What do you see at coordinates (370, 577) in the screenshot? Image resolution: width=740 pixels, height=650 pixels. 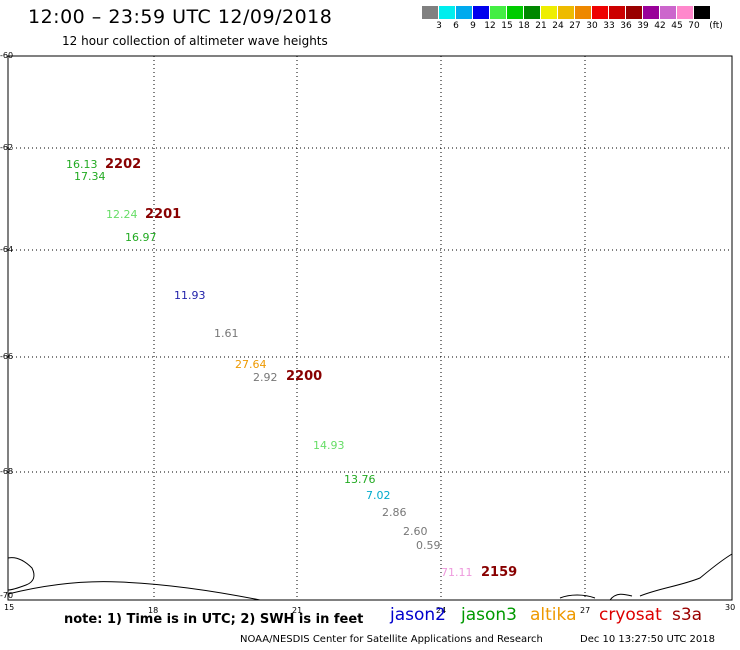 I see `coastline` at bounding box center [370, 577].